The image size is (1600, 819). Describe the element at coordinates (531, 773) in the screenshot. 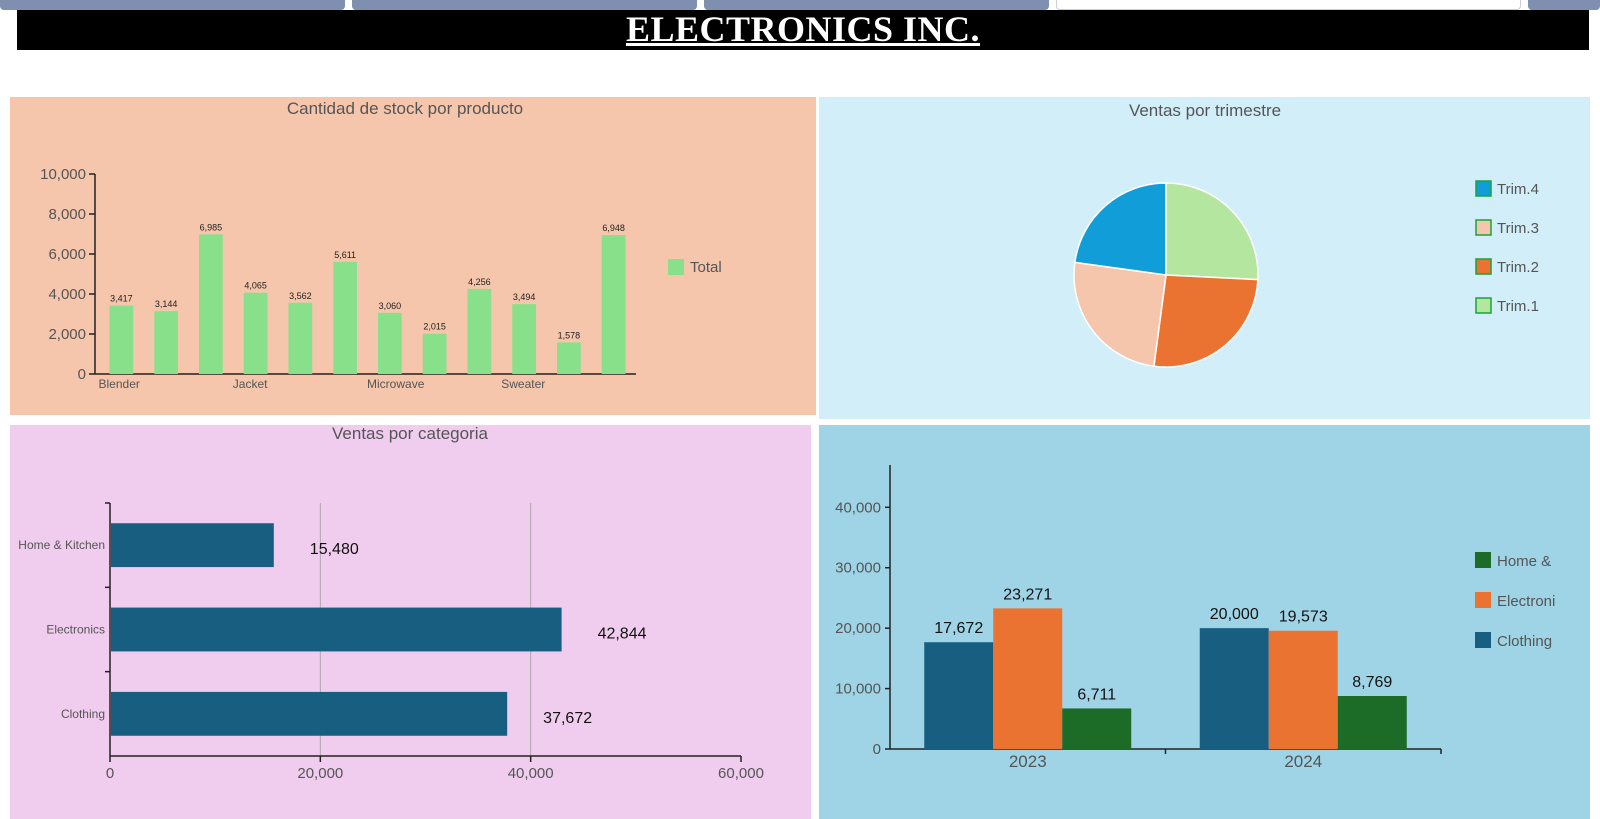

I see `x-tick-label: 40,000` at that location.